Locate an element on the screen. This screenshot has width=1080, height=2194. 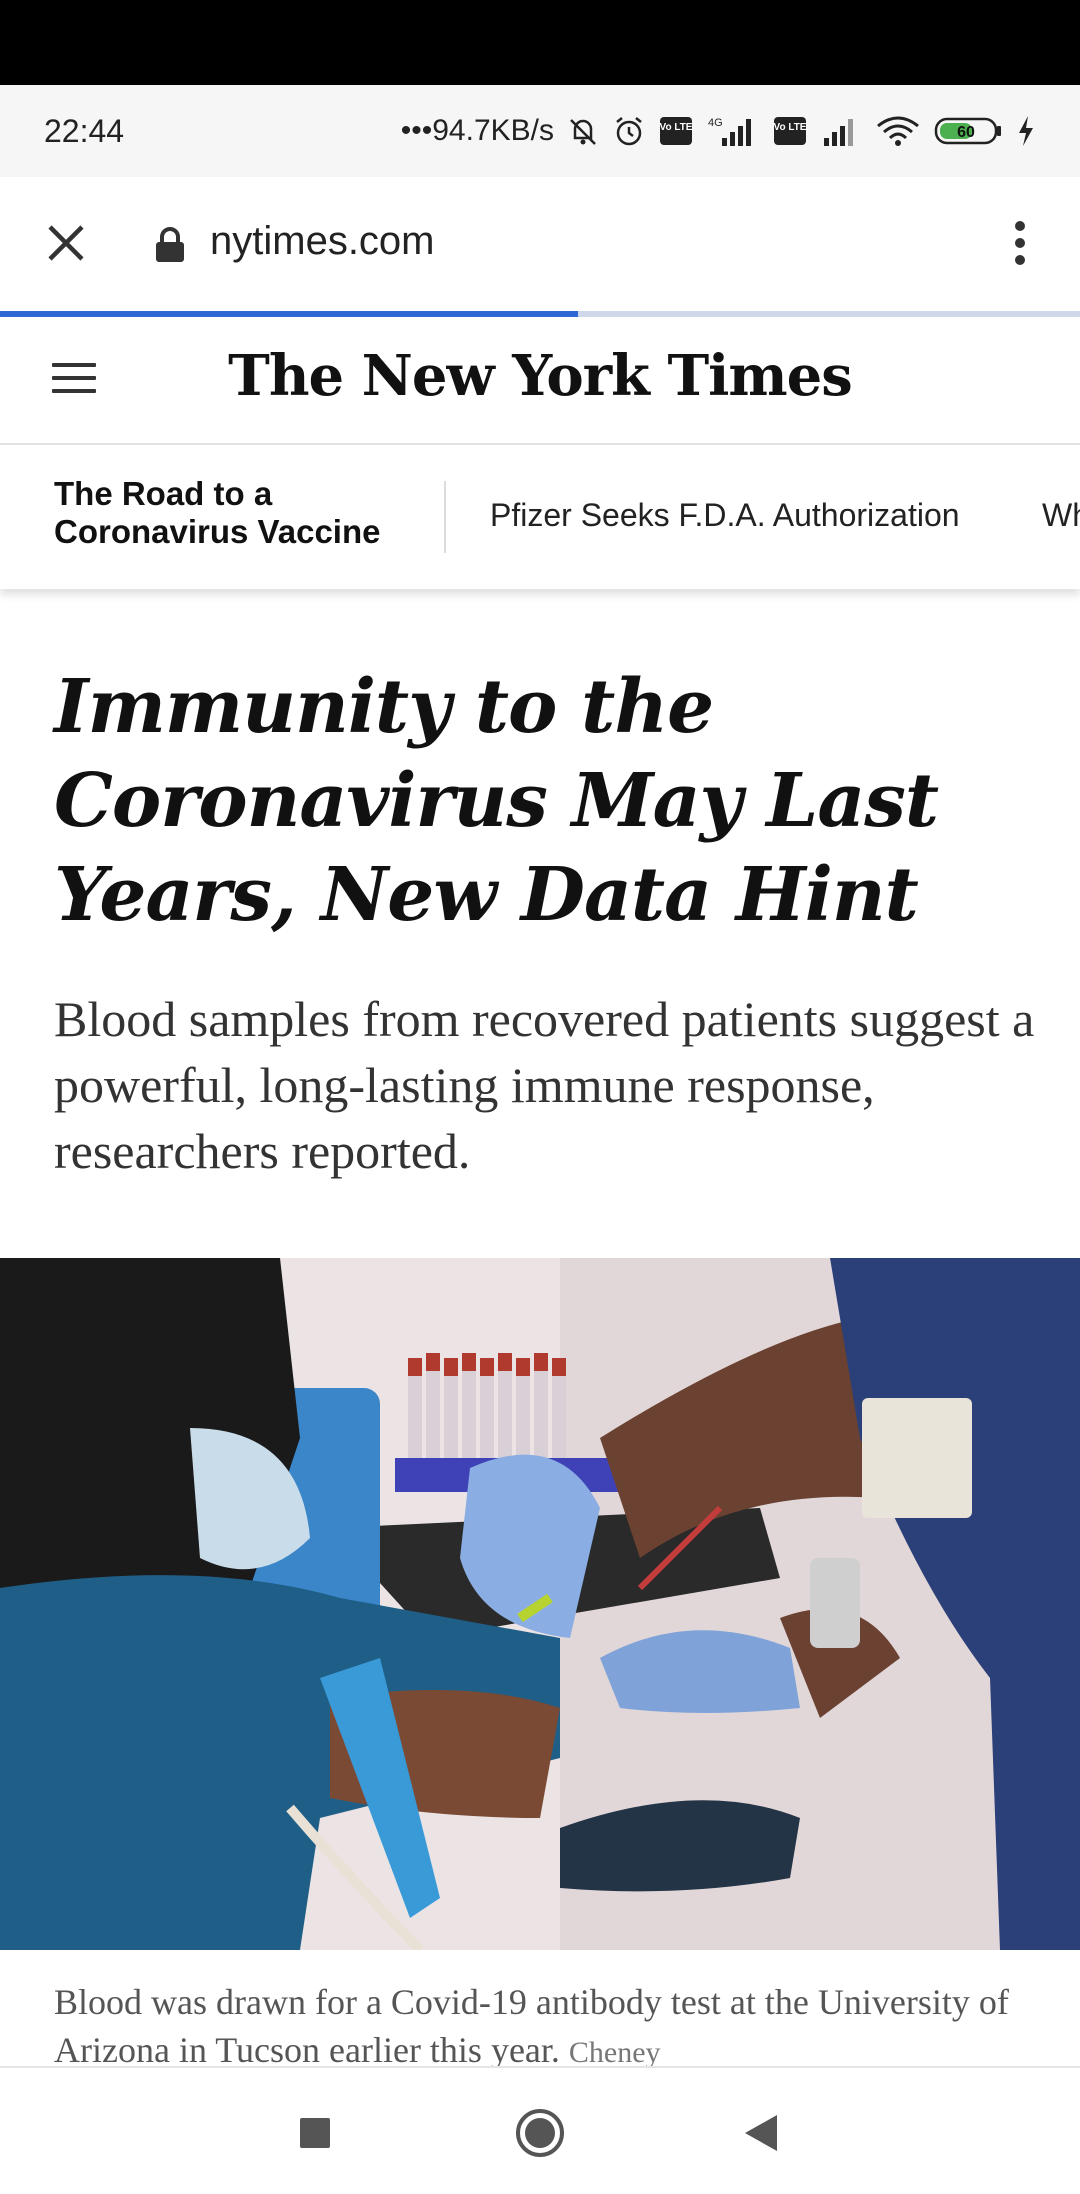
battery-icon: 60 is located at coordinates (969, 131).